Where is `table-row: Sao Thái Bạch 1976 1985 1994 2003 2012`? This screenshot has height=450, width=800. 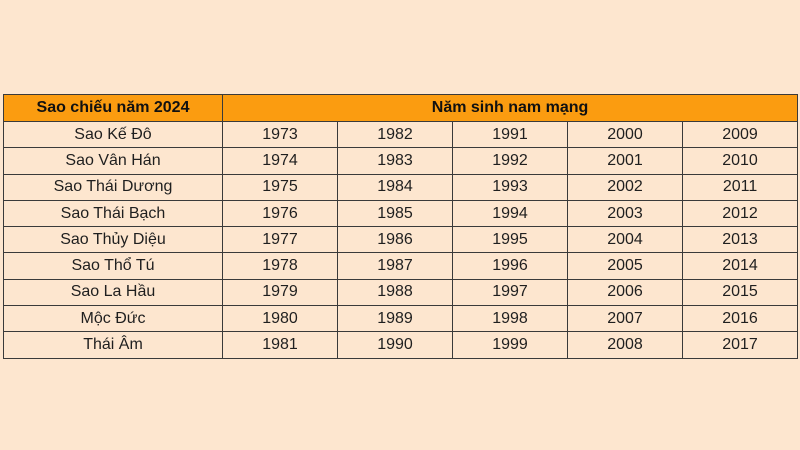 table-row: Sao Thái Bạch 1976 1985 1994 2003 2012 is located at coordinates (401, 213).